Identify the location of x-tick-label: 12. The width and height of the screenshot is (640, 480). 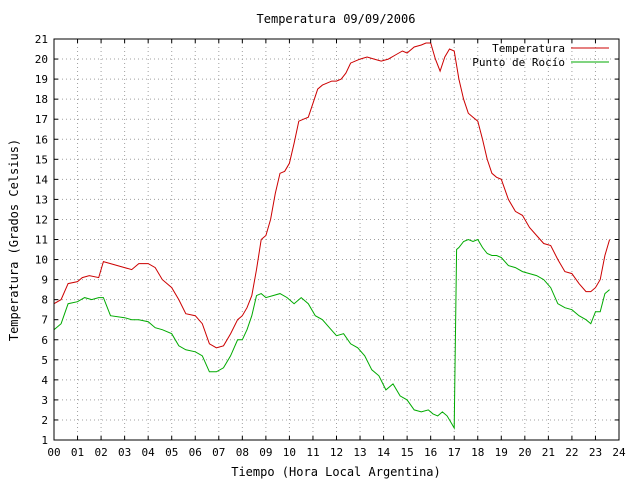
(336, 452).